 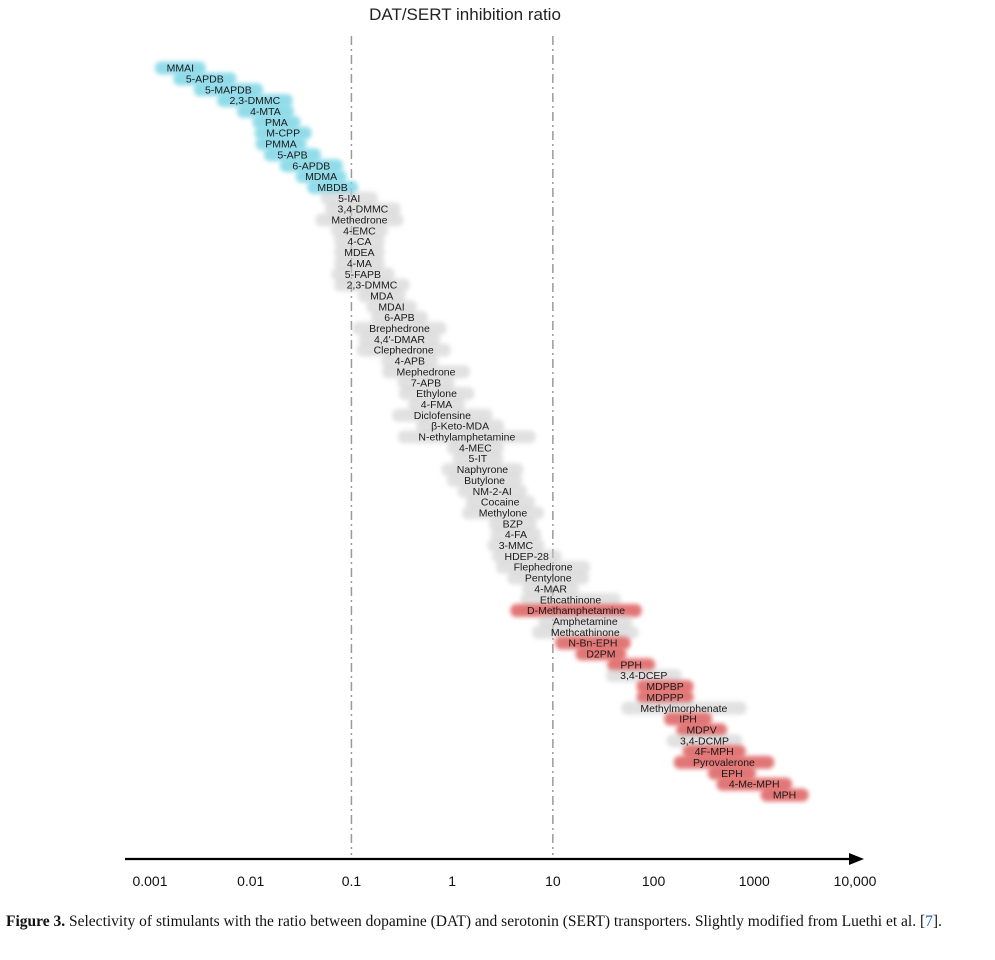 I want to click on compound-label: 4-MTA, so click(x=265, y=112).